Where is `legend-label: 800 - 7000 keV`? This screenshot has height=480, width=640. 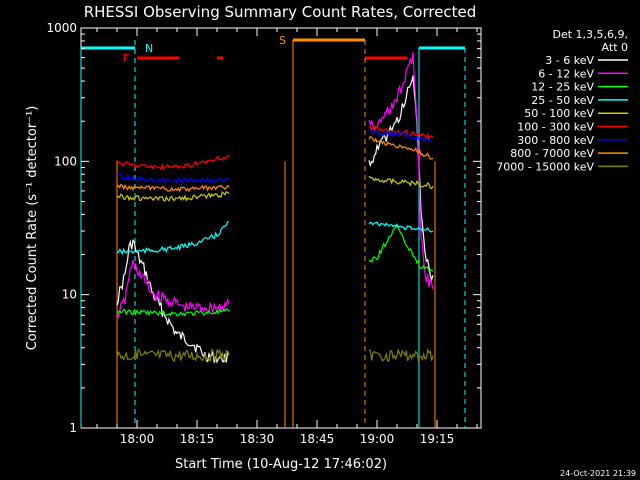 legend-label: 800 - 7000 keV is located at coordinates (552, 153).